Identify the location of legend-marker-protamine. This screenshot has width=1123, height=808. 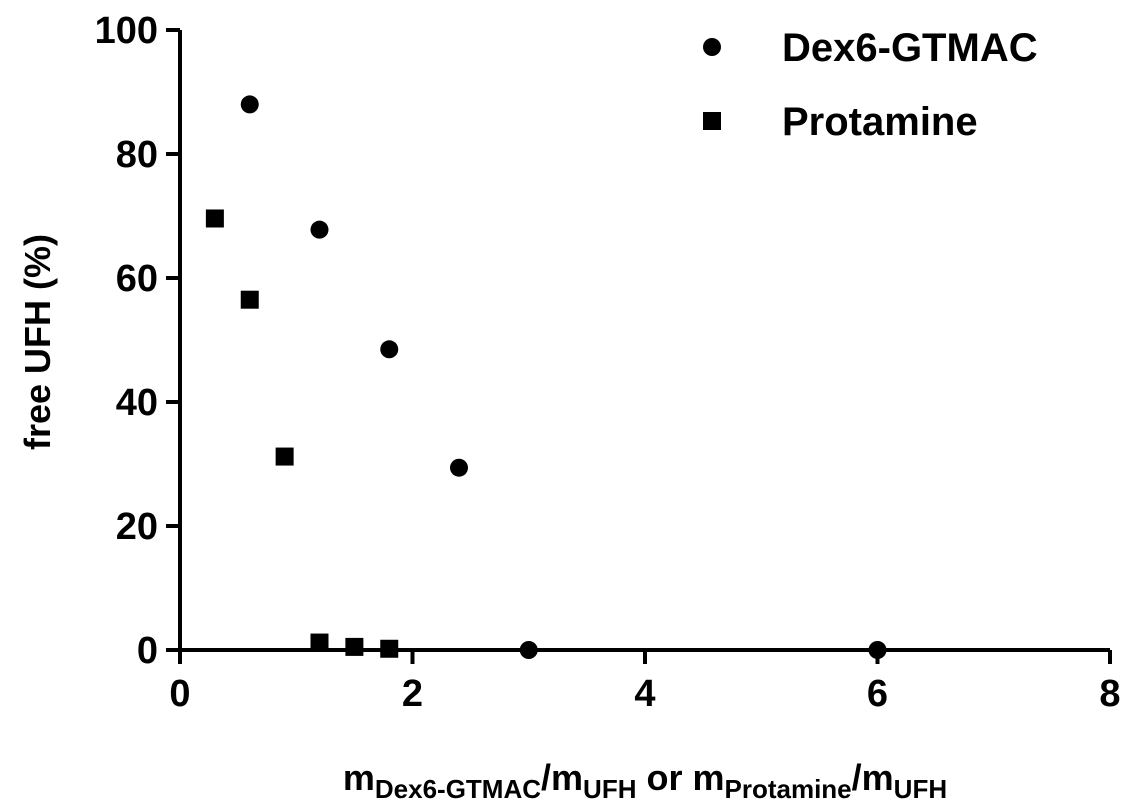
(712, 121).